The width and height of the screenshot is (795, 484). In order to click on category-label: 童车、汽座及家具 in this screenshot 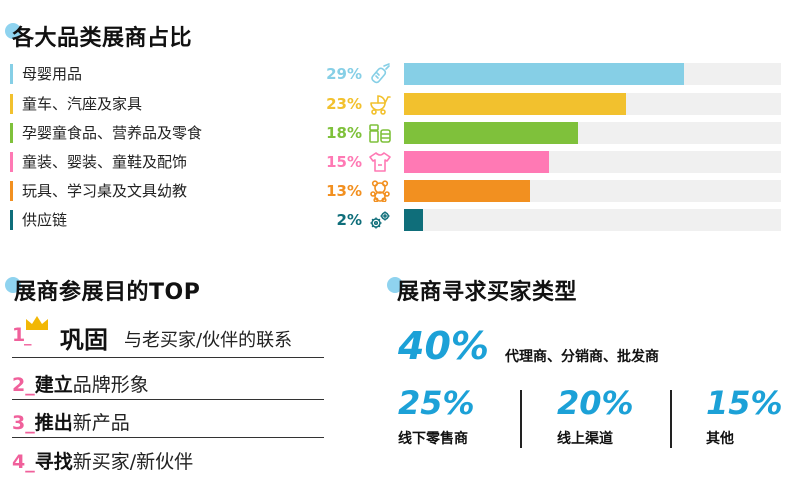, I will do `click(82, 104)`.